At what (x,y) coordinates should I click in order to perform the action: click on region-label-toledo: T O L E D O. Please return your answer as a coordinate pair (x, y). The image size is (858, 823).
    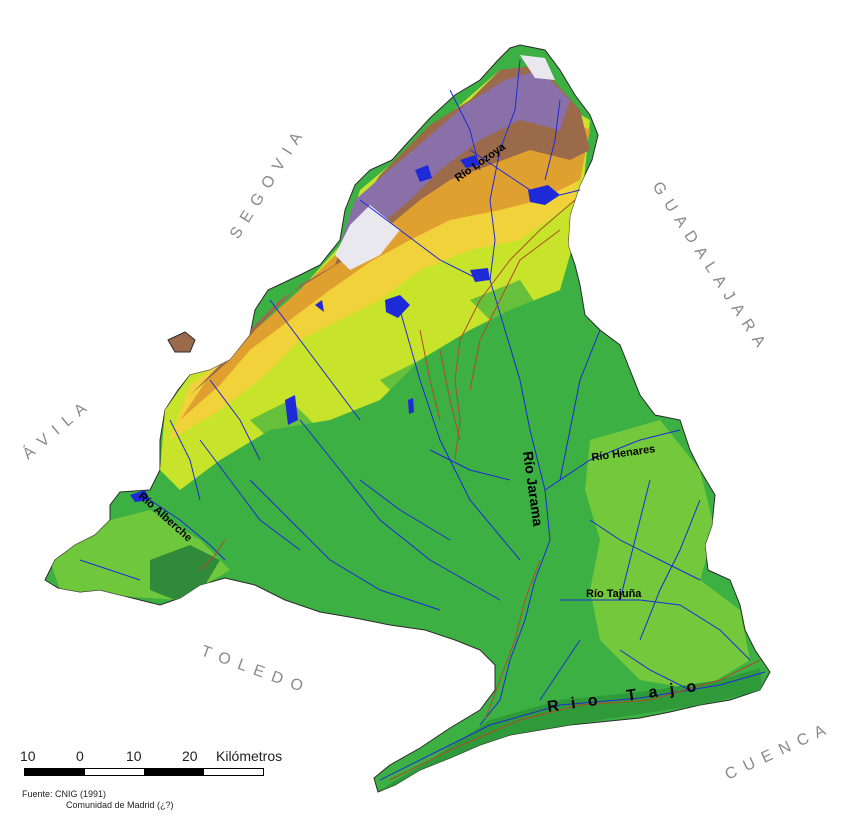
    Looking at the image, I should click on (253, 669).